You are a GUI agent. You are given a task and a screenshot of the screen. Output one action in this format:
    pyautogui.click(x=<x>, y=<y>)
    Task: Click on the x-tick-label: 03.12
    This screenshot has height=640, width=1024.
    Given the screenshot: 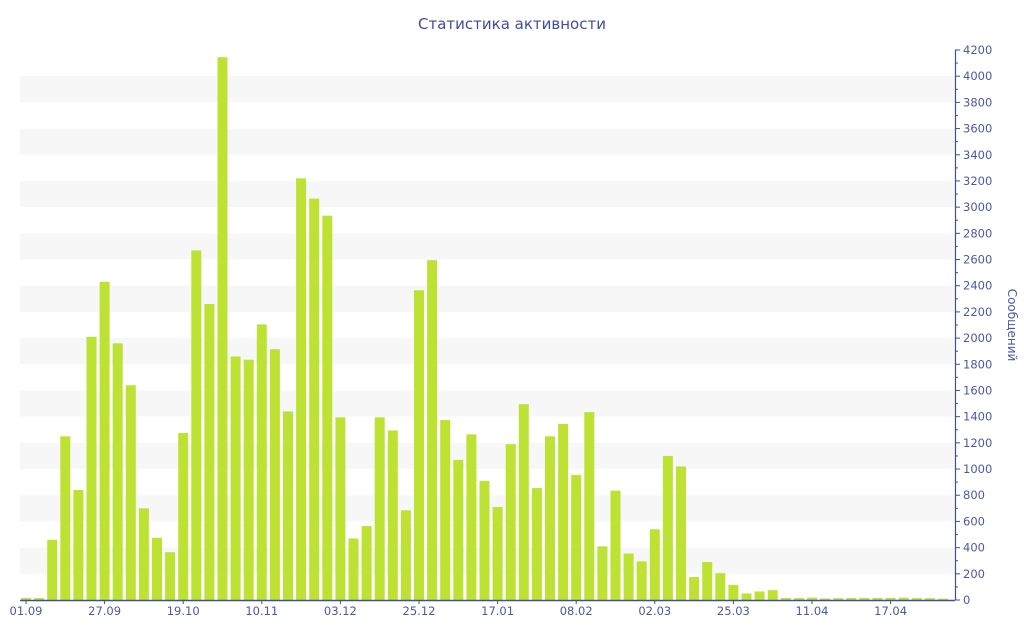 What is the action you would take?
    pyautogui.click(x=340, y=611)
    